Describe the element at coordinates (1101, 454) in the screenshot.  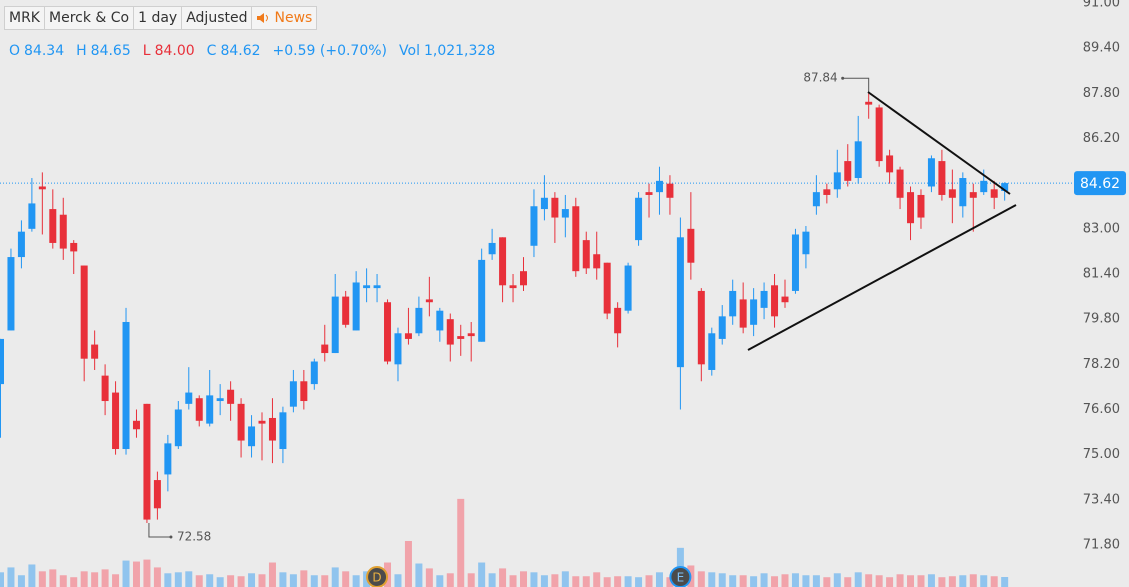
I see `y-tick-label: 75.00` at that location.